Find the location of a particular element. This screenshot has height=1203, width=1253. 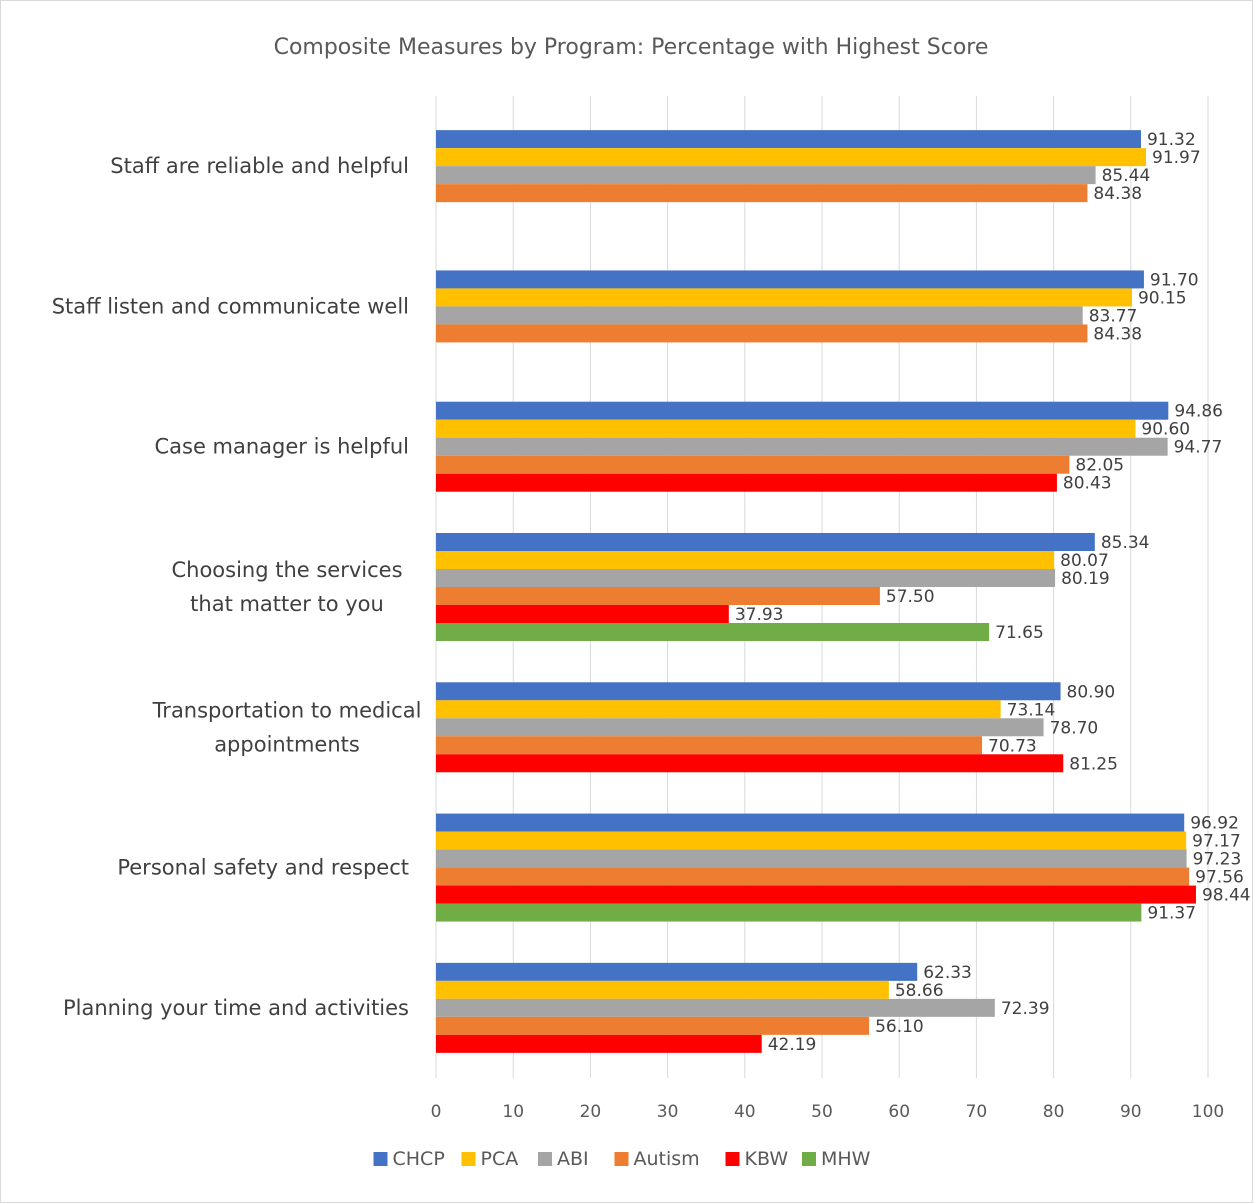

data-label: 83.77 is located at coordinates (1113, 316).